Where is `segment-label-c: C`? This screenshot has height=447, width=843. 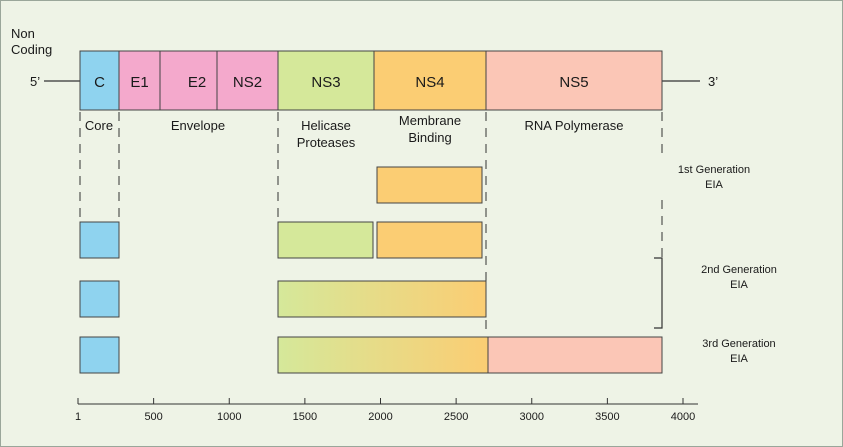
segment-label-c: C is located at coordinates (99, 82).